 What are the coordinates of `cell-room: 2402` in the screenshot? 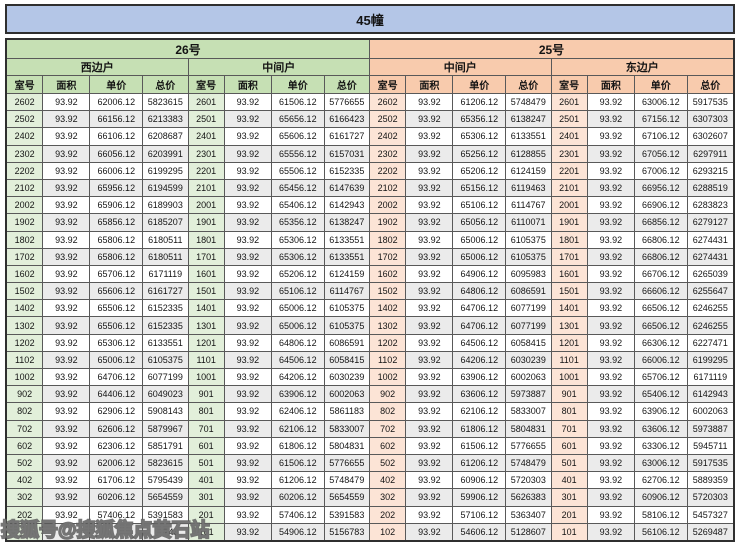 It's located at (388, 137).